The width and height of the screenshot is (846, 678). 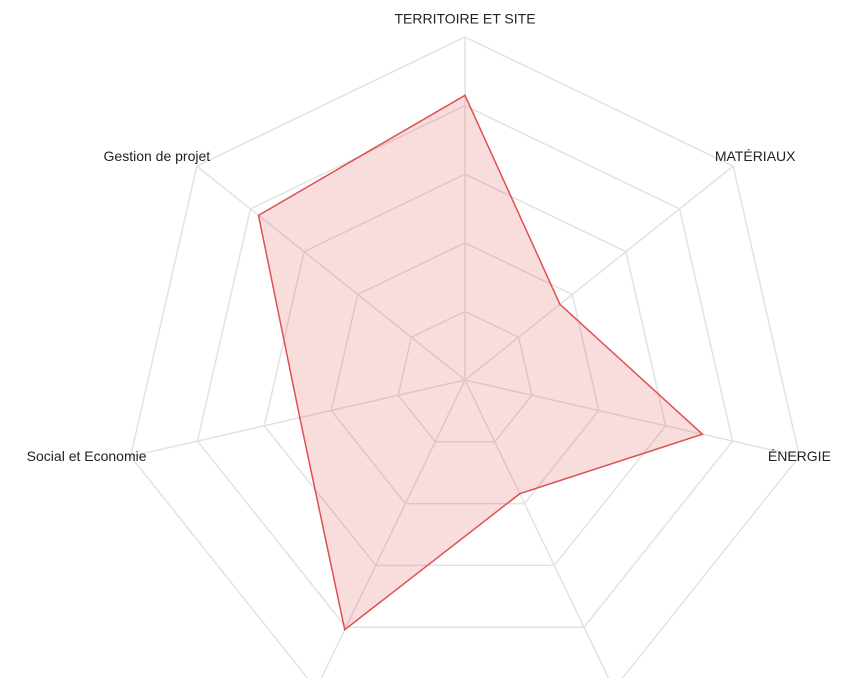 I want to click on axis-label: ÉNERGIE, so click(x=799, y=456).